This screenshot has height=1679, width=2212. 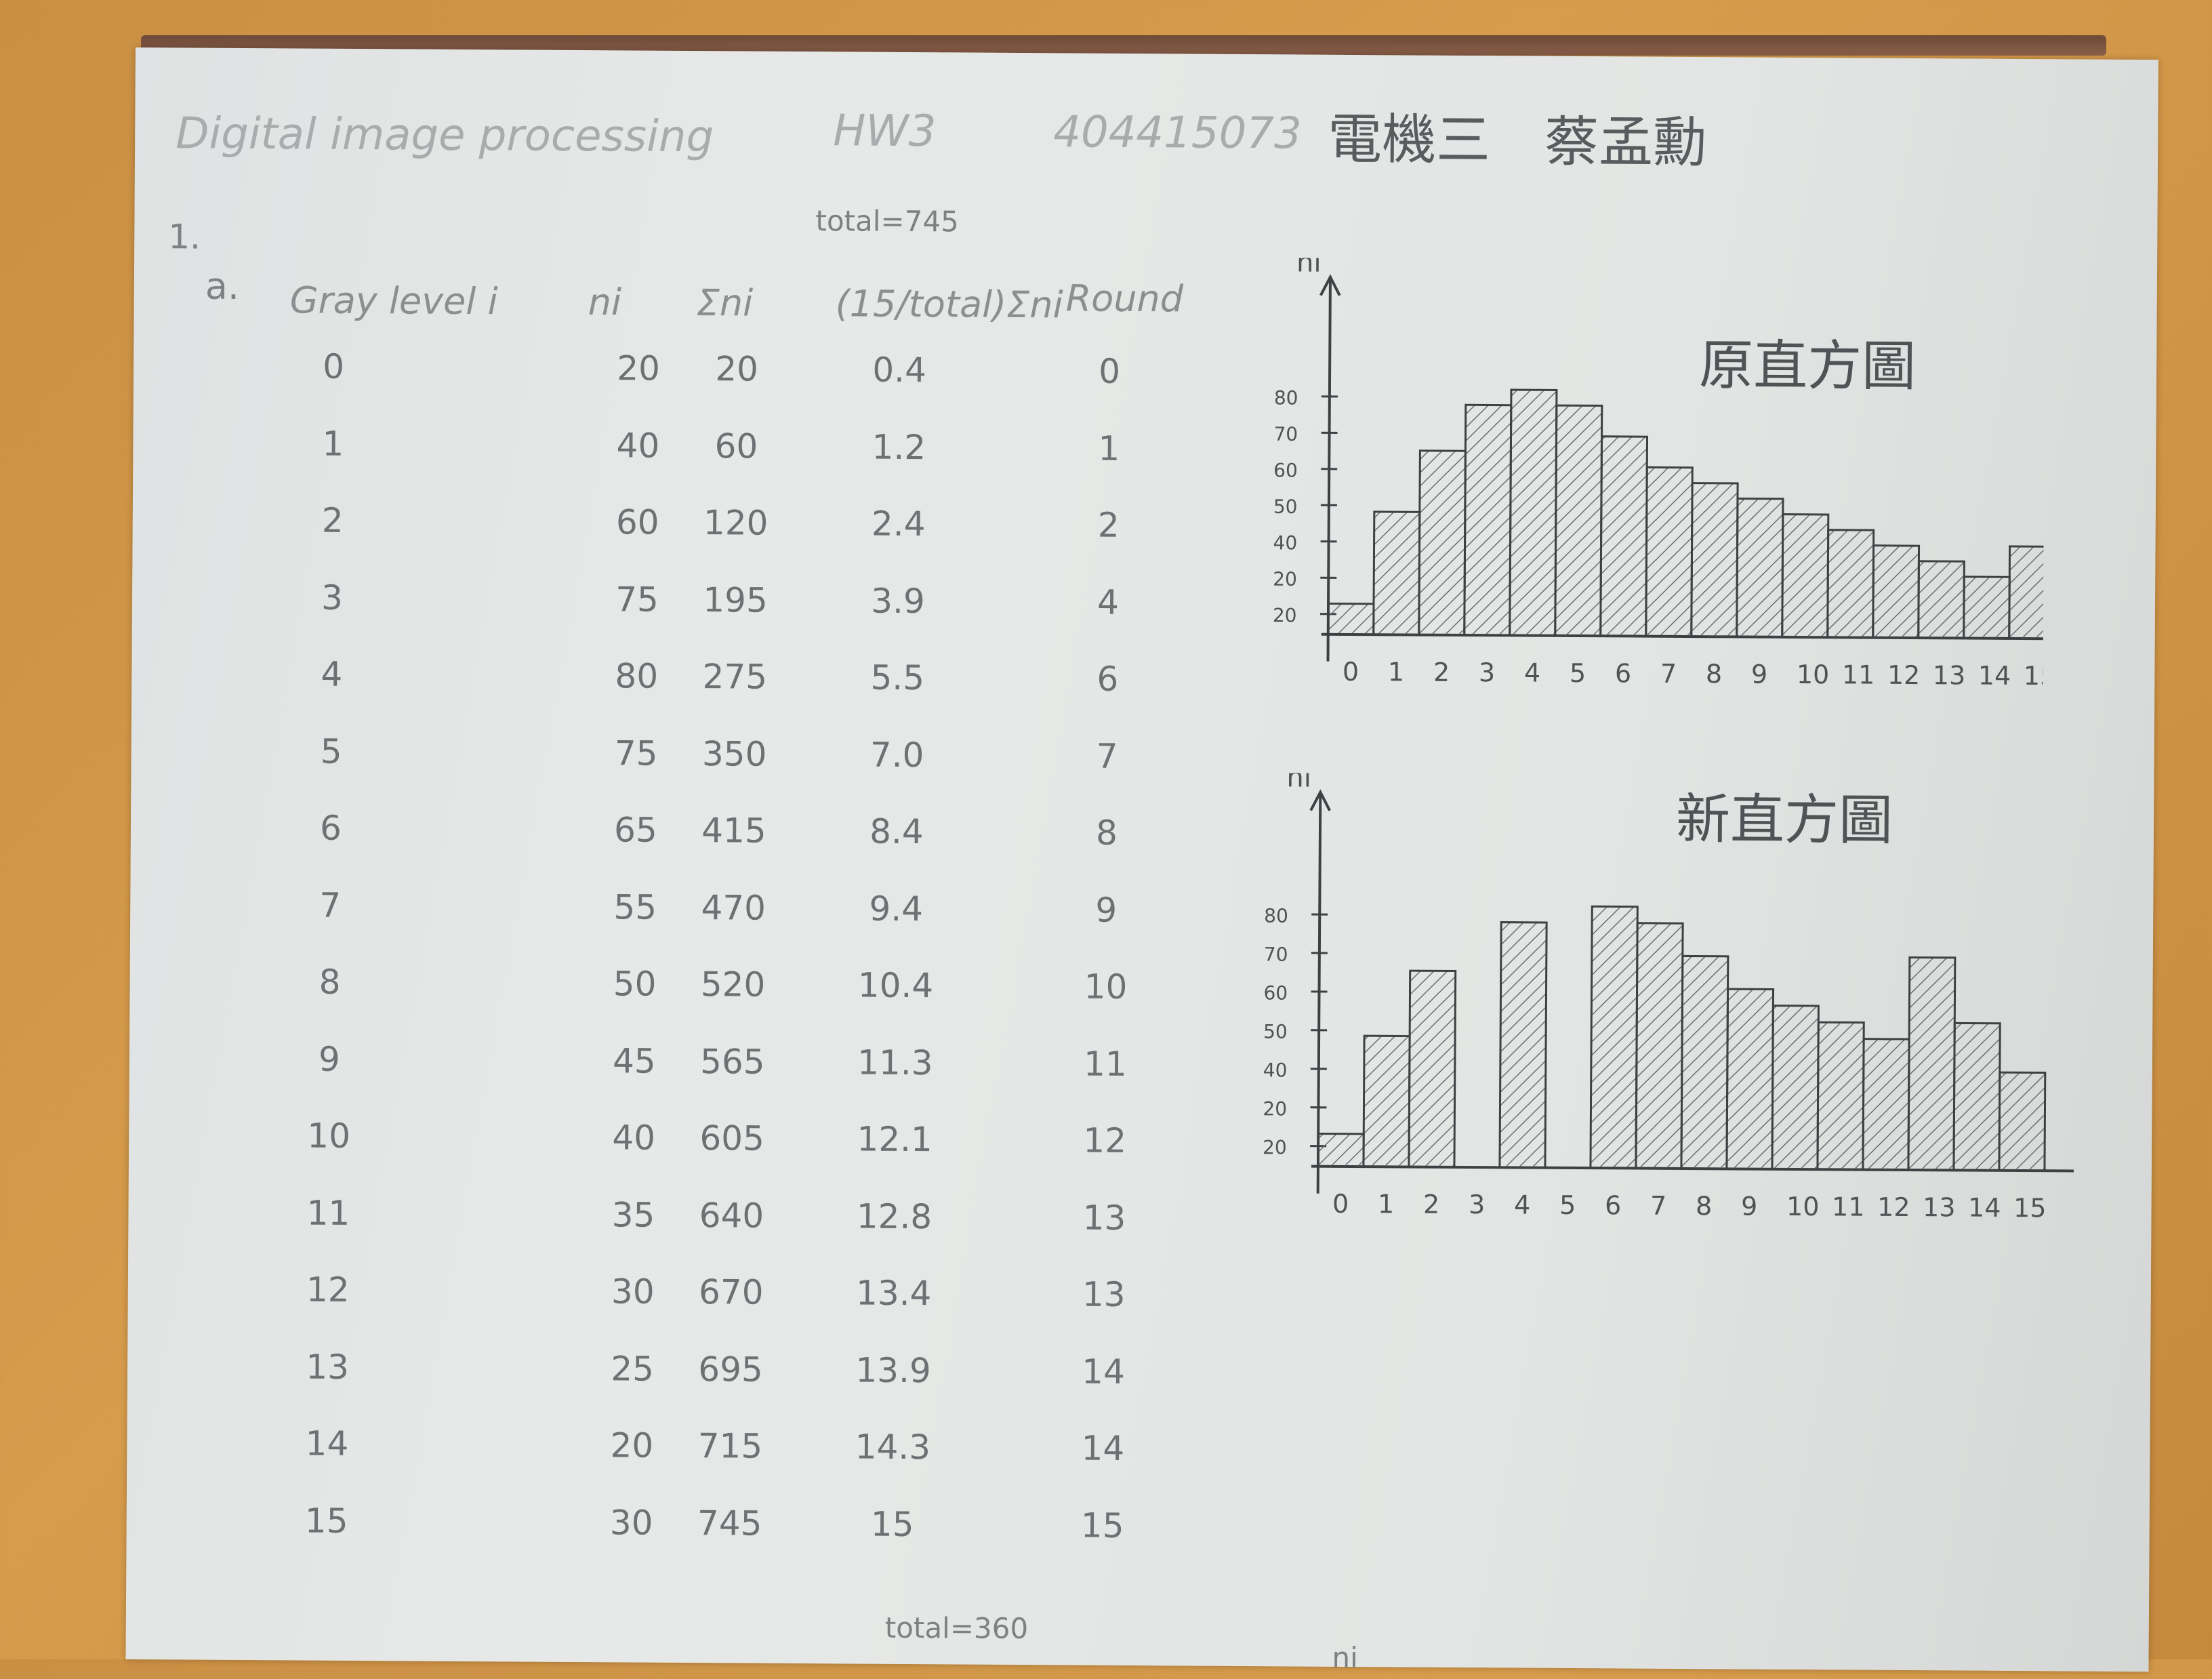 I want to click on cell-round: 2, so click(x=1108, y=525).